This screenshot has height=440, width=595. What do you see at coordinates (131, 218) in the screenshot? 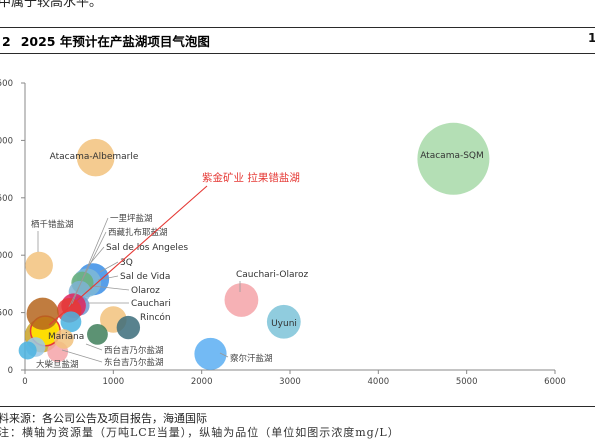
I see `bubble-label: 一里坪盐湖` at bounding box center [131, 218].